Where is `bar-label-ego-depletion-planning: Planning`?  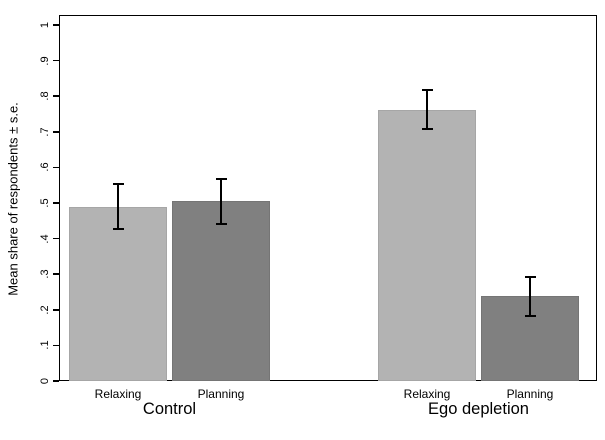
bar-label-ego-depletion-planning: Planning is located at coordinates (530, 394).